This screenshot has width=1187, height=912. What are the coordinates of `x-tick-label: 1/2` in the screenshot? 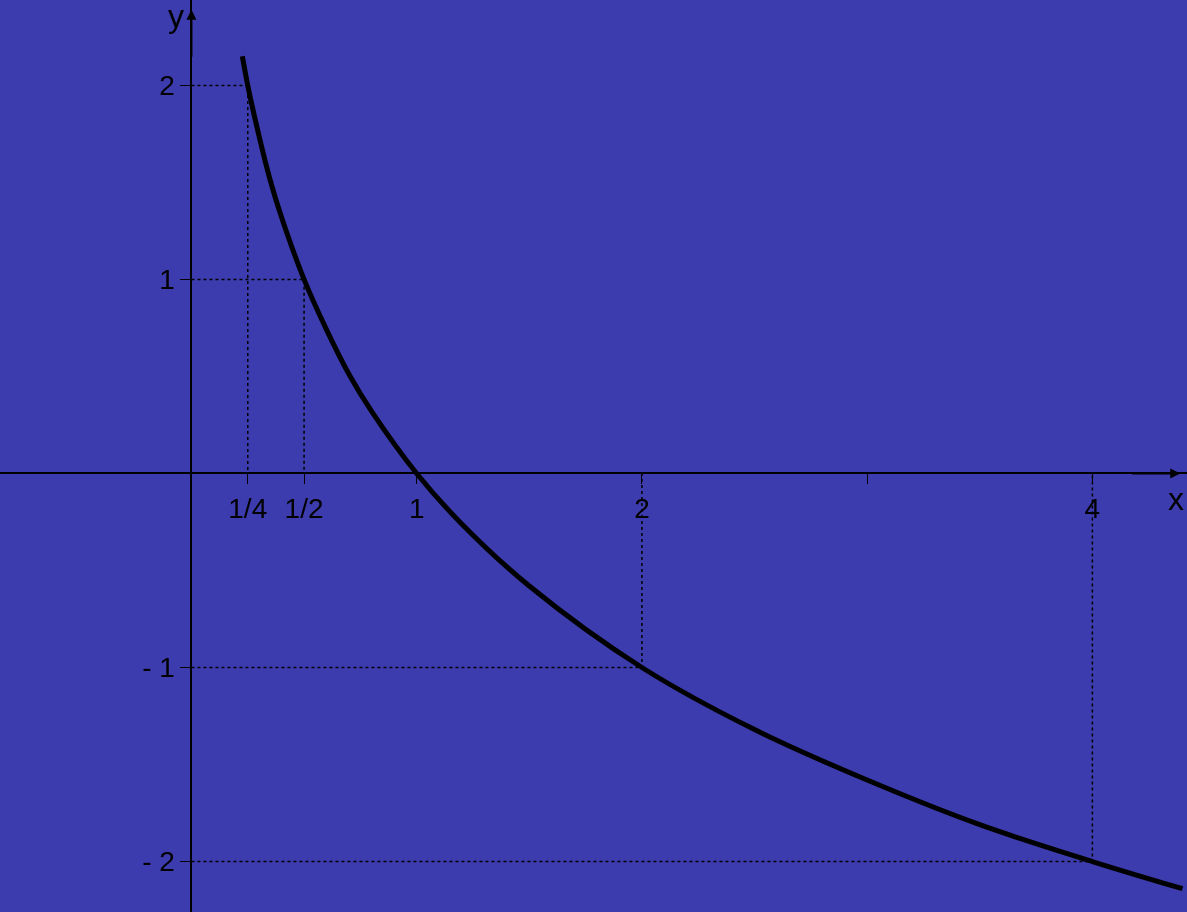 It's located at (304, 509).